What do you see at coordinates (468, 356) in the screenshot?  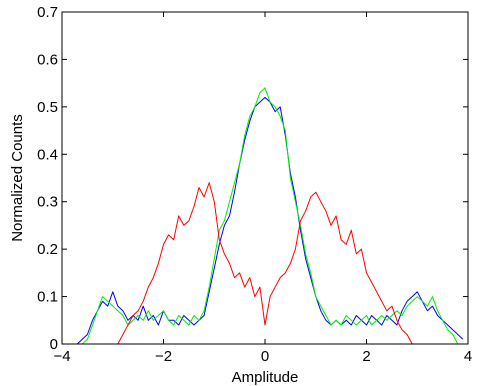 I see `x-tick-label: 4` at bounding box center [468, 356].